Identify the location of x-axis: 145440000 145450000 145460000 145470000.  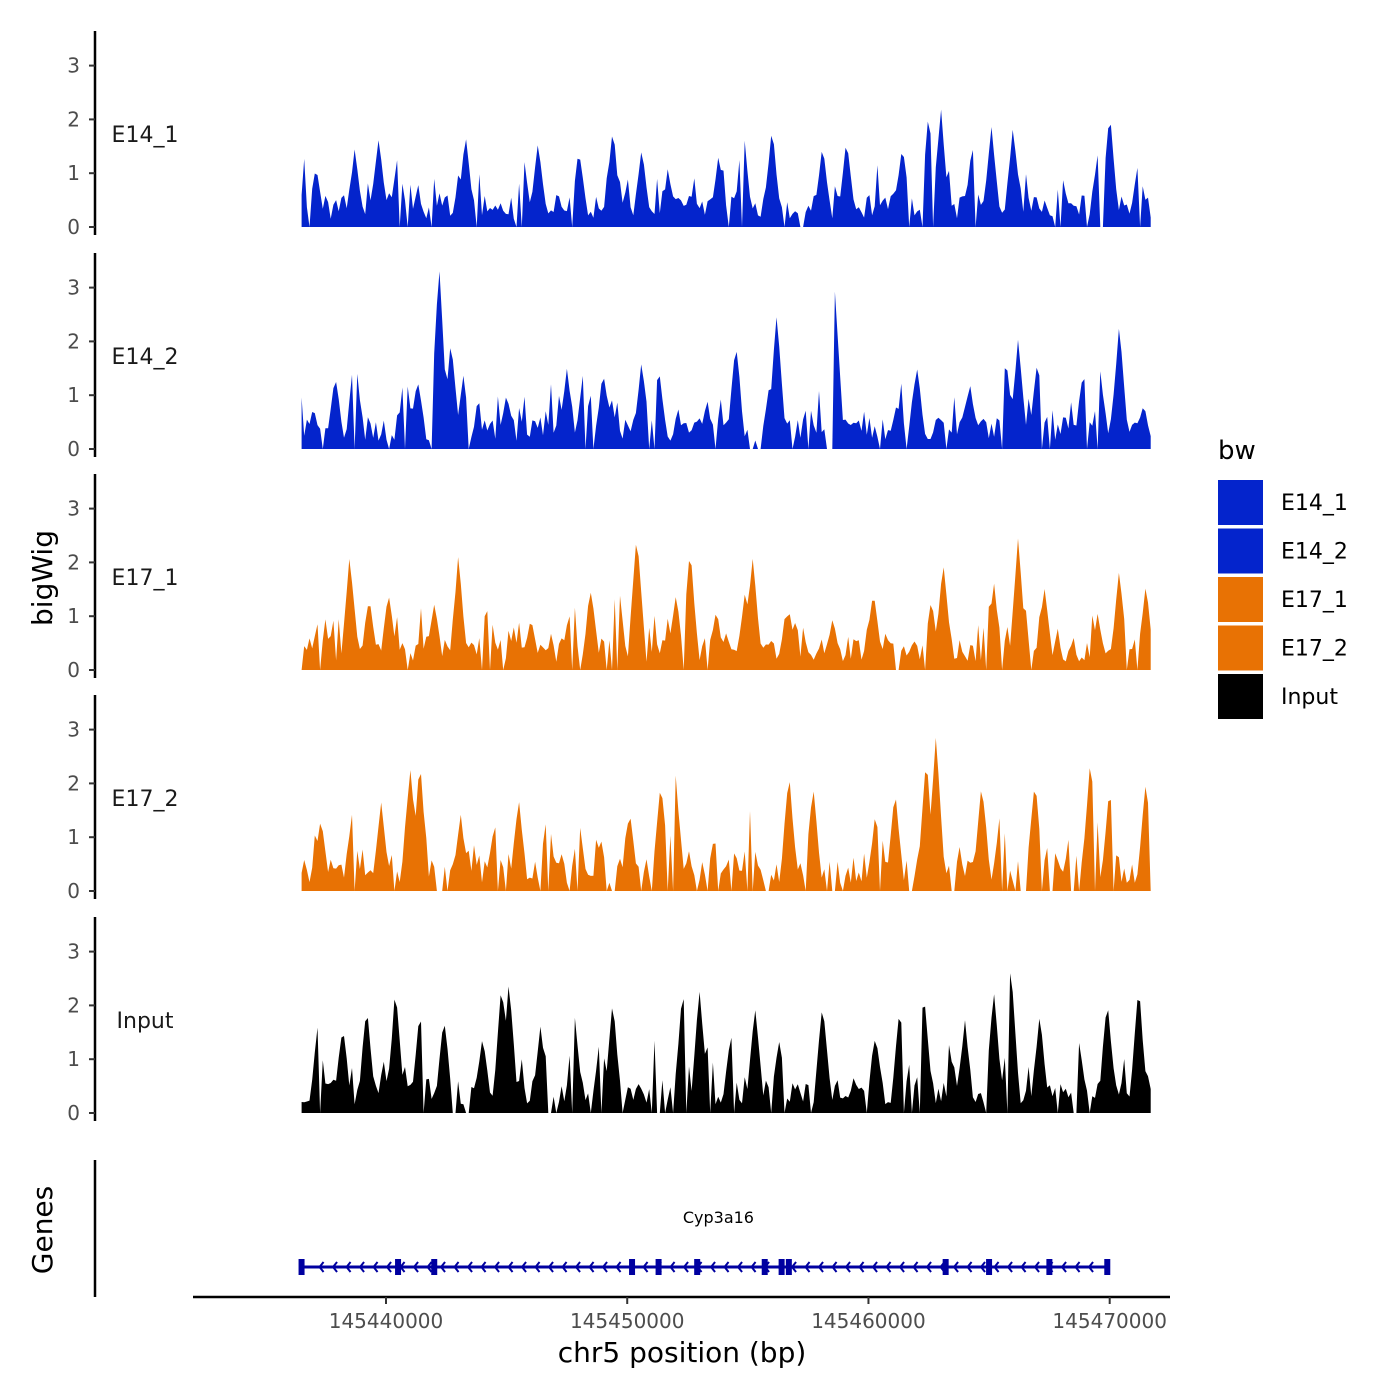
(681, 1314).